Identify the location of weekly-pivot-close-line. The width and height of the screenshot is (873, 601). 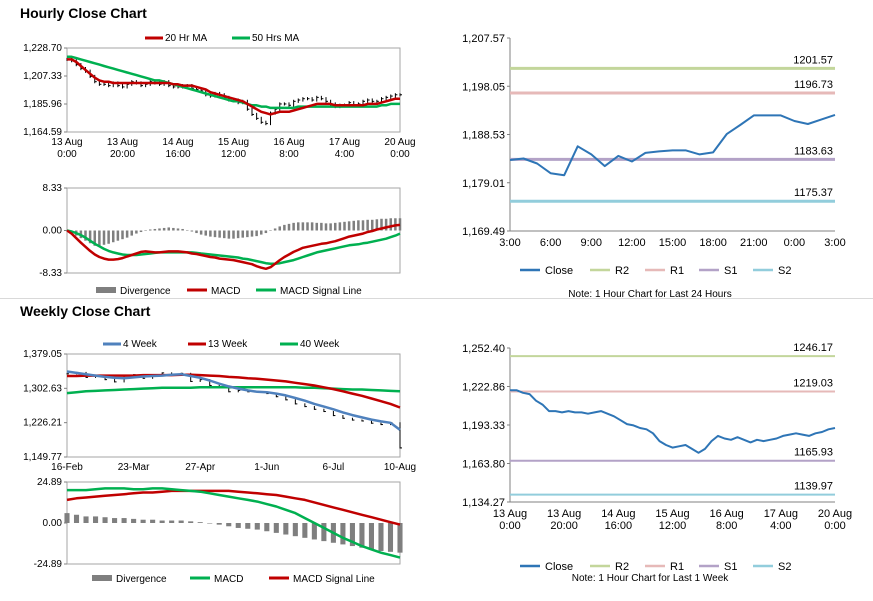
(673, 421).